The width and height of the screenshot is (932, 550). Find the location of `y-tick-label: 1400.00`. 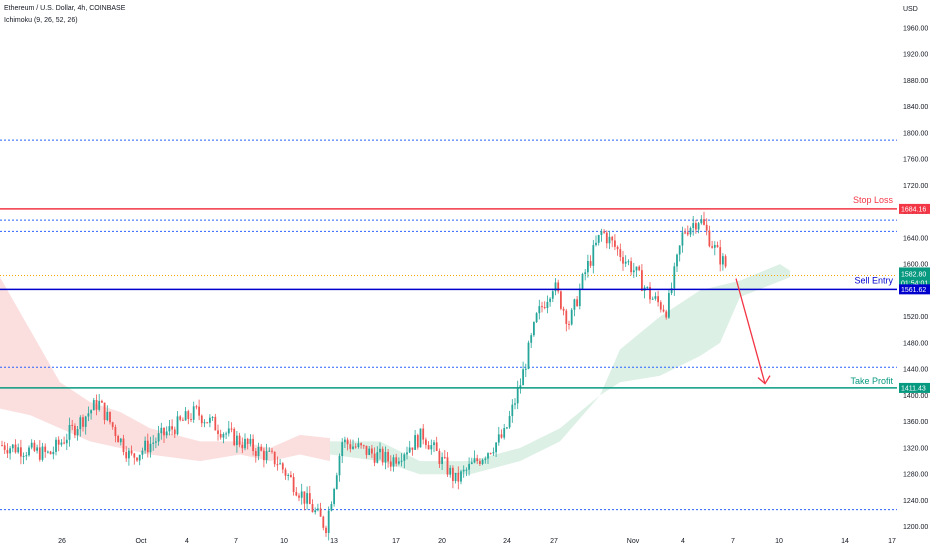

y-tick-label: 1400.00 is located at coordinates (915, 396).